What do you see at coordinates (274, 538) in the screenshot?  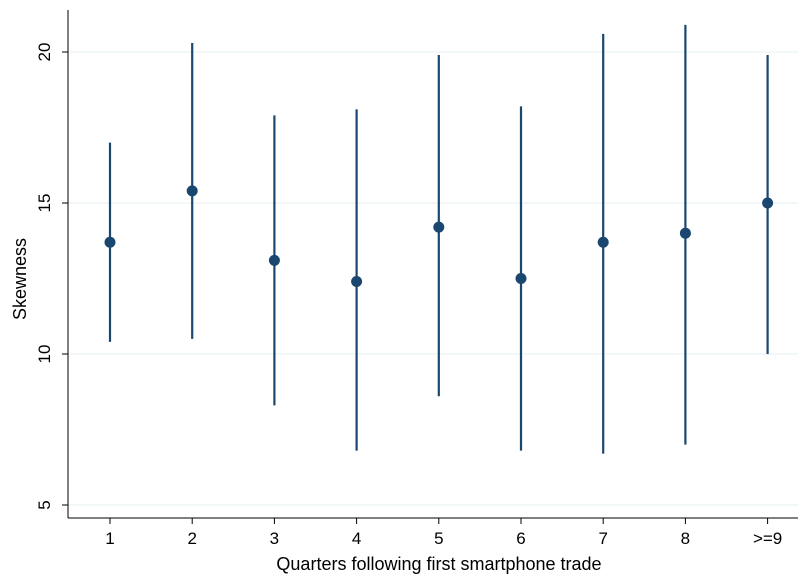 I see `x-tick-label: 3` at bounding box center [274, 538].